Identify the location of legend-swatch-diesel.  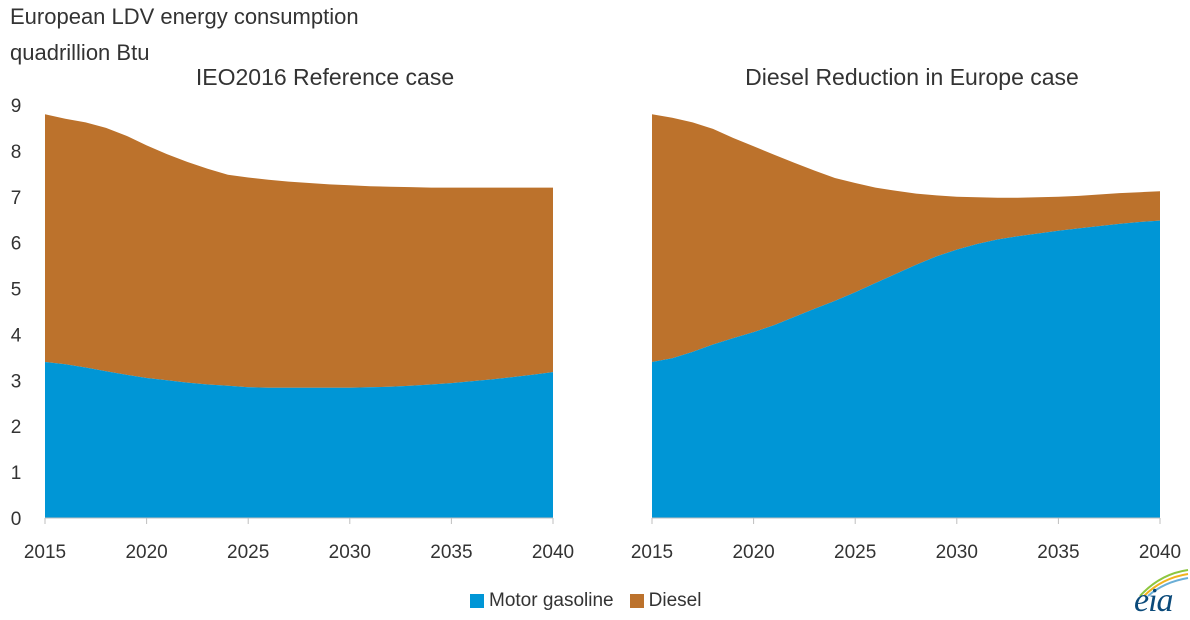
(636, 601).